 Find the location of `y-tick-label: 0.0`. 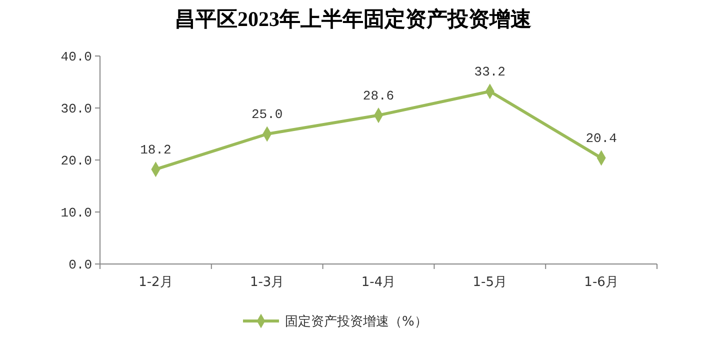

y-tick-label: 0.0 is located at coordinates (80, 265).